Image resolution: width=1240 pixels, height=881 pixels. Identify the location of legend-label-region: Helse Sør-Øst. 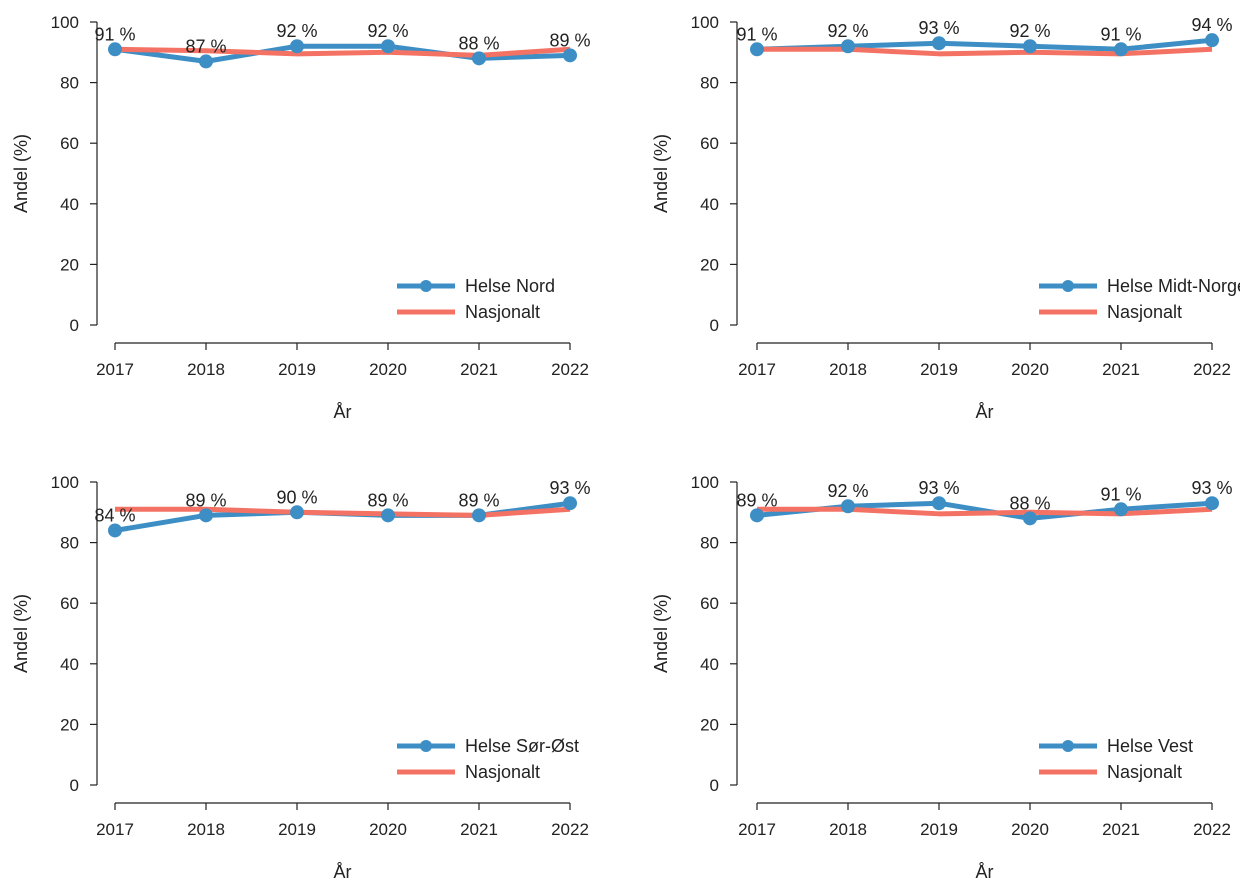
(522, 746).